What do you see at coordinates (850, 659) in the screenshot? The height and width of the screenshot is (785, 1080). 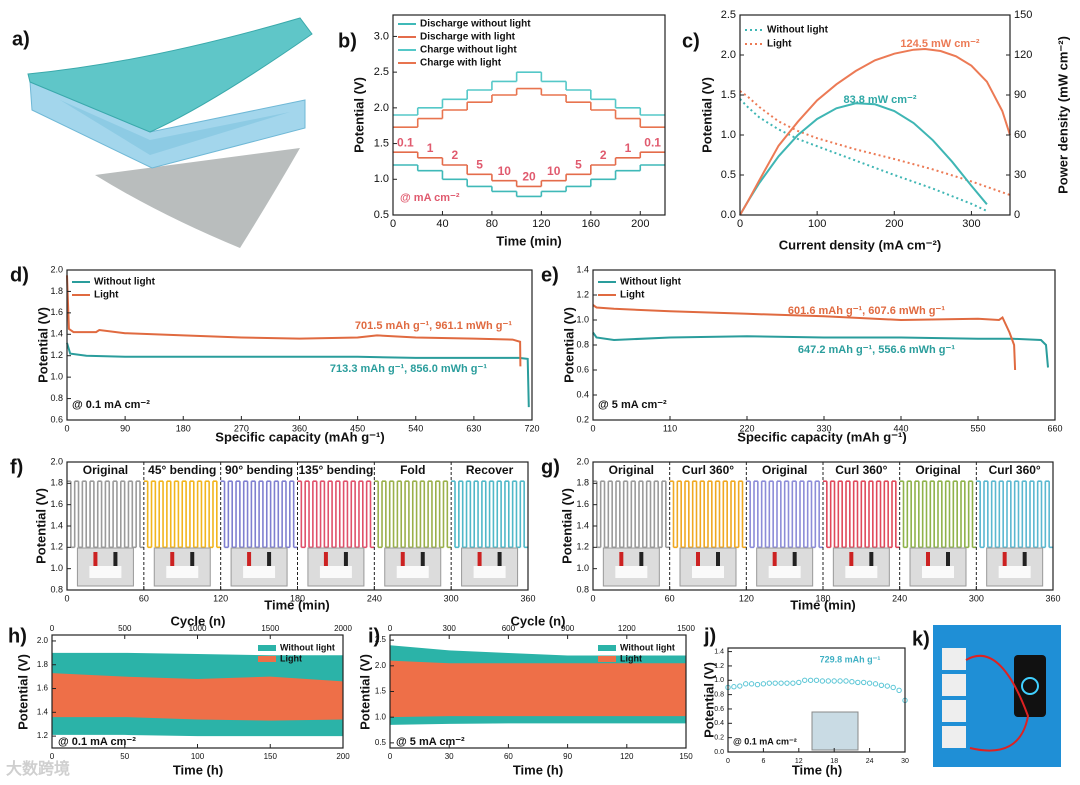 I see `annotation: 729.8 mAh g⁻¹` at bounding box center [850, 659].